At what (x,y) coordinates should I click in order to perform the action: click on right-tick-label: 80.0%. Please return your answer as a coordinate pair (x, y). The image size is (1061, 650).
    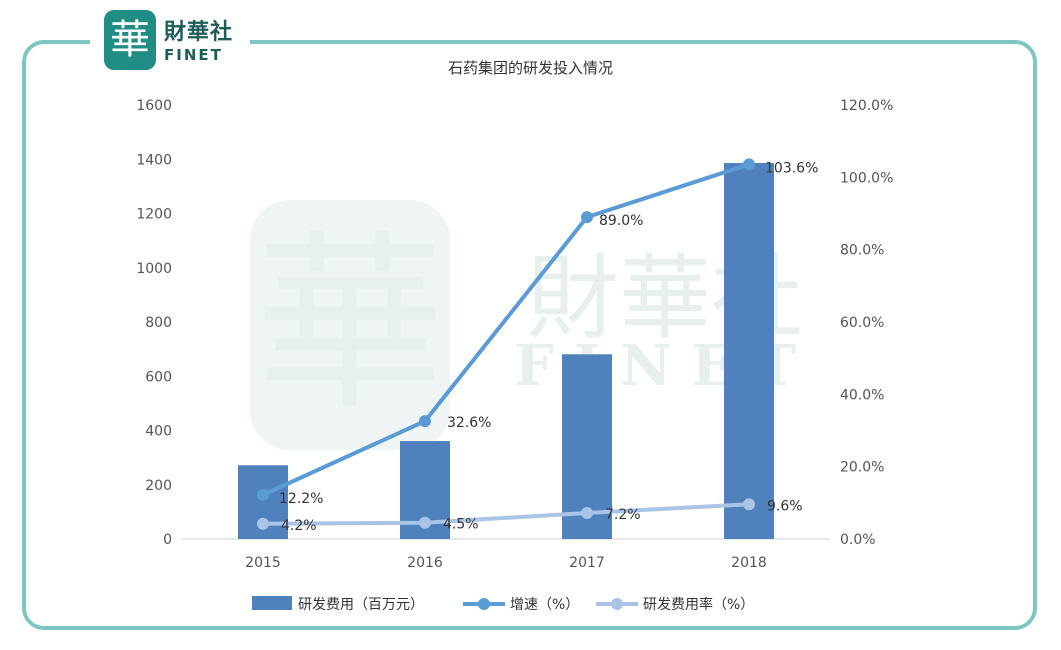
    Looking at the image, I should click on (862, 251).